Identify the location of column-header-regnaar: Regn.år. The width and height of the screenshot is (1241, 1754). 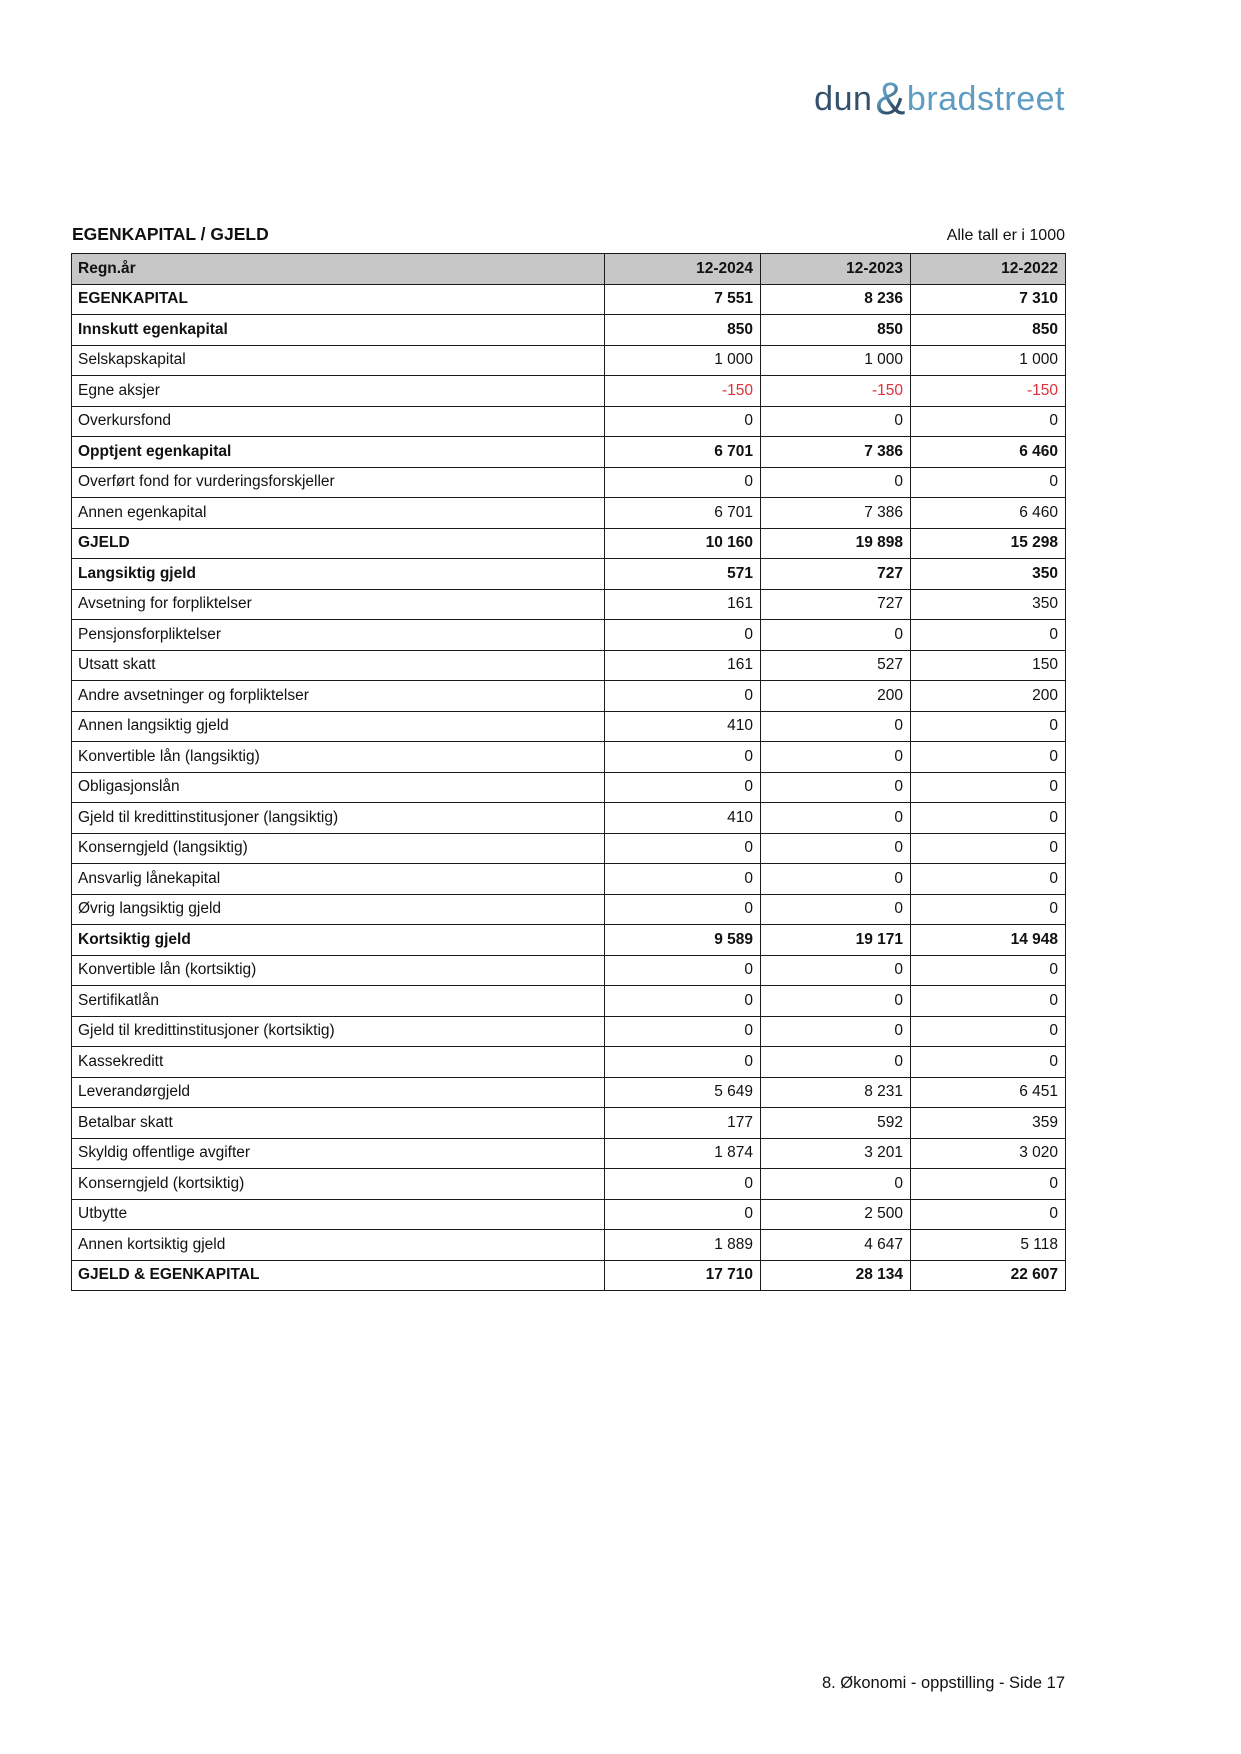
(338, 269).